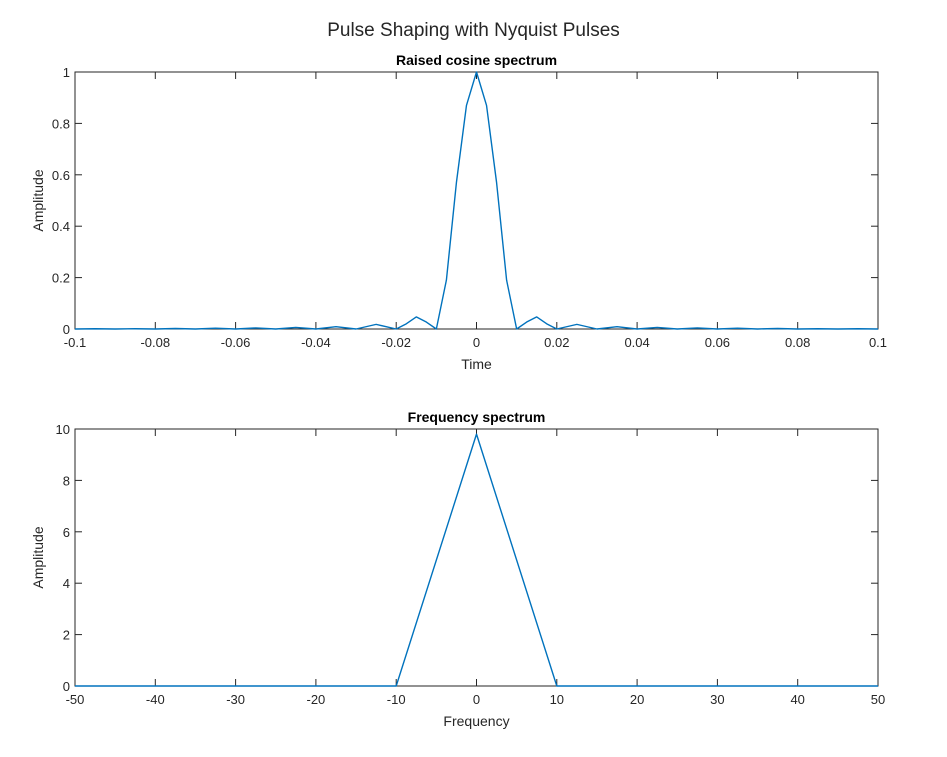  What do you see at coordinates (316, 342) in the screenshot?
I see `x-tick-label: -0.04` at bounding box center [316, 342].